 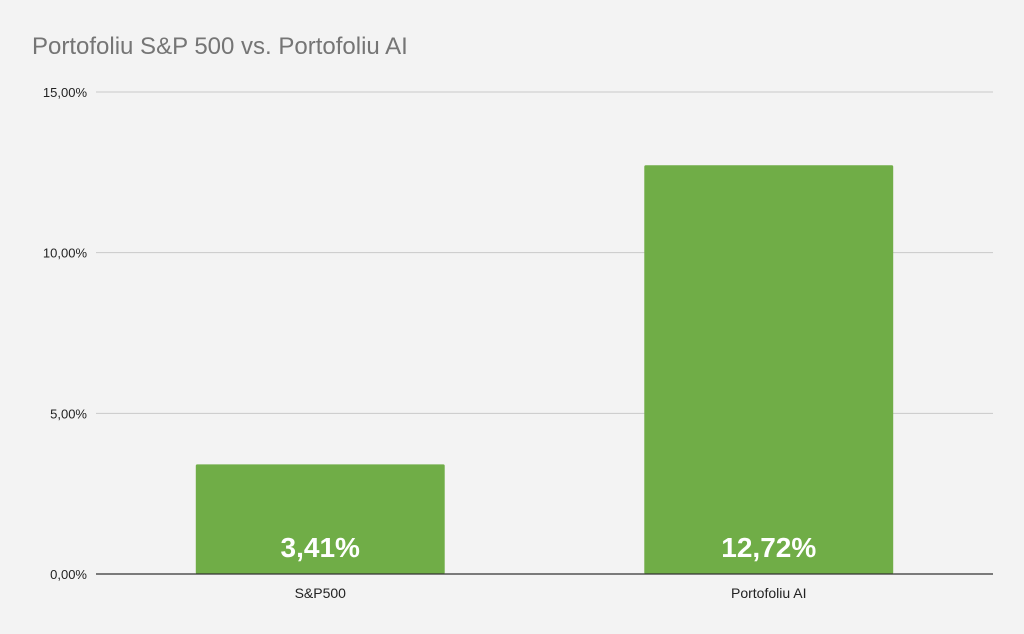 I want to click on x-category-label: S&P500, so click(x=321, y=593).